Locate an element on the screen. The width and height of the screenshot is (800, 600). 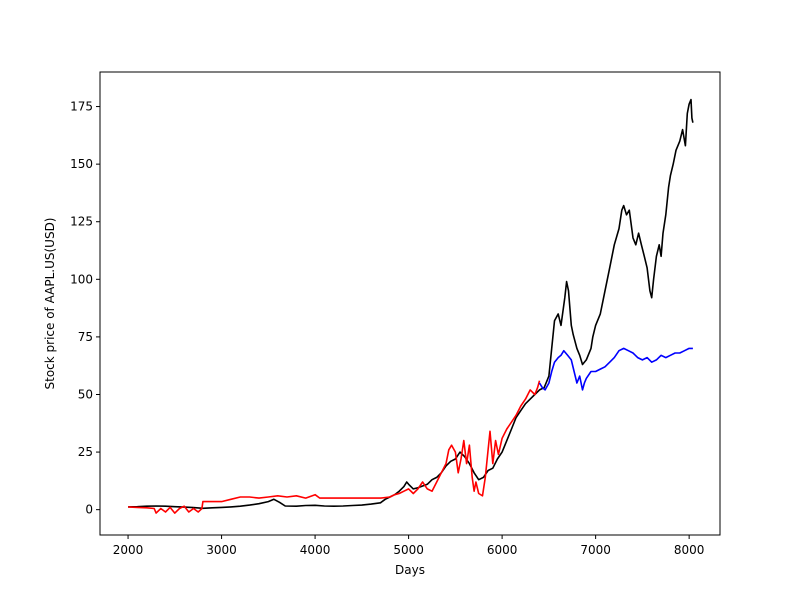
x-axis-label: Days is located at coordinates (410, 570).